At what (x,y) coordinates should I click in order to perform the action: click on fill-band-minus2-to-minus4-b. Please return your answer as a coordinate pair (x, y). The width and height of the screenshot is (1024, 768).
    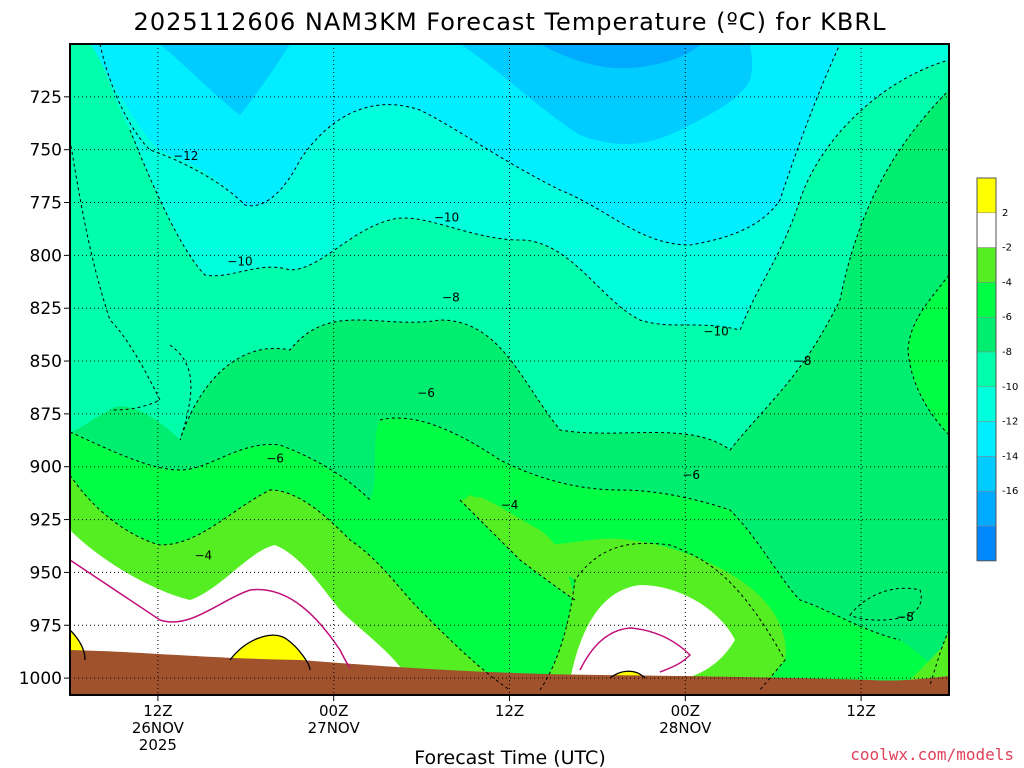
    Looking at the image, I should click on (939, 660).